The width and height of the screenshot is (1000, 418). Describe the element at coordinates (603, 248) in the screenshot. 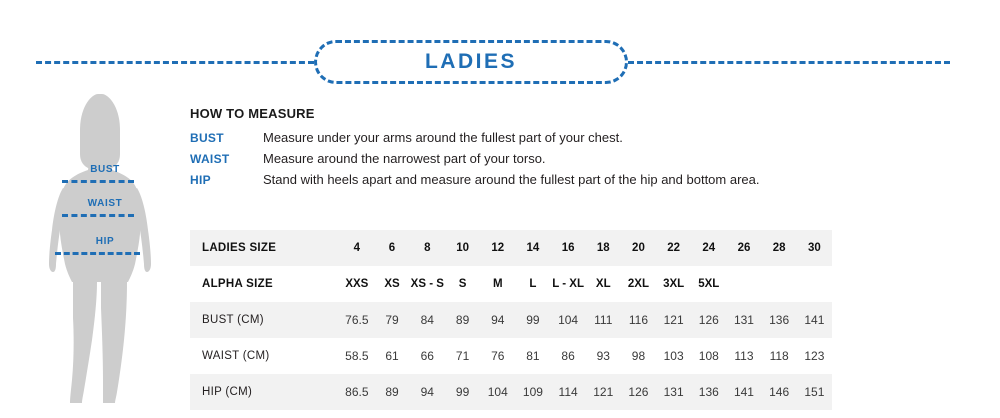

I see `table-cell: 18` at that location.